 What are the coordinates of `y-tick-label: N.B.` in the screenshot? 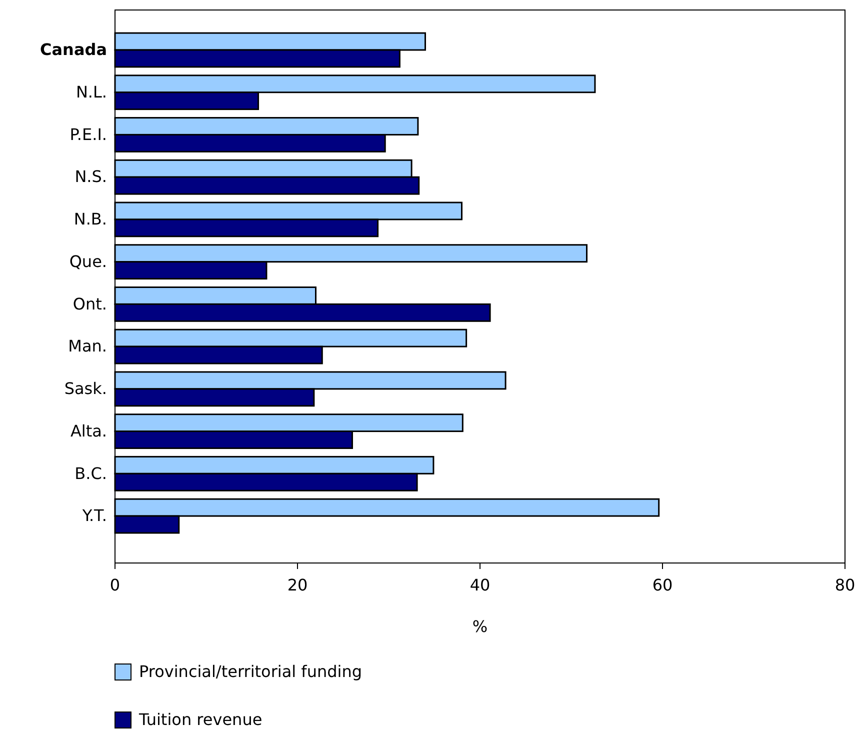 It's located at (90, 219).